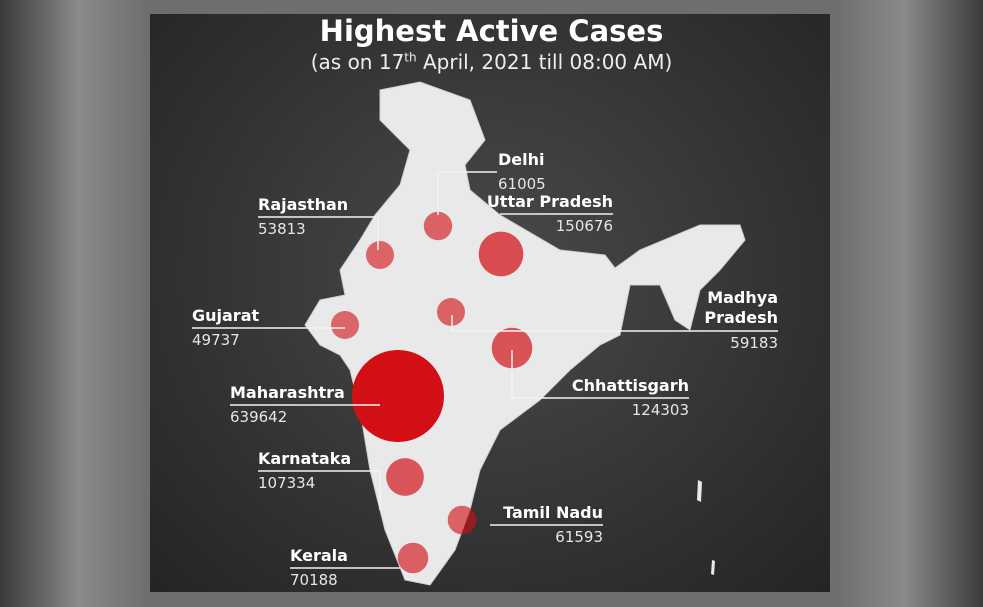 This screenshot has height=607, width=983. Describe the element at coordinates (282, 229) in the screenshot. I see `state-value: 53813` at that location.